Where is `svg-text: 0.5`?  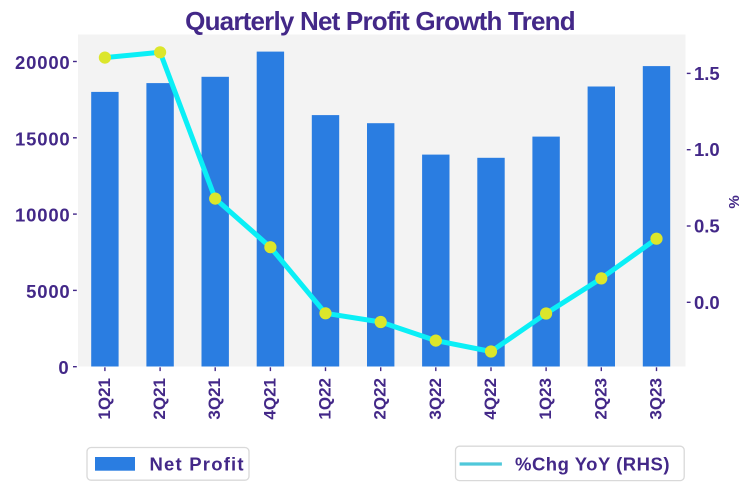
svg-text: 0.5 is located at coordinates (707, 226).